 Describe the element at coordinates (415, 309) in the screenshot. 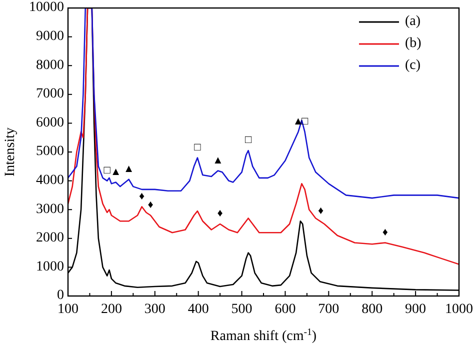

I see `x-tick-label: 900` at that location.